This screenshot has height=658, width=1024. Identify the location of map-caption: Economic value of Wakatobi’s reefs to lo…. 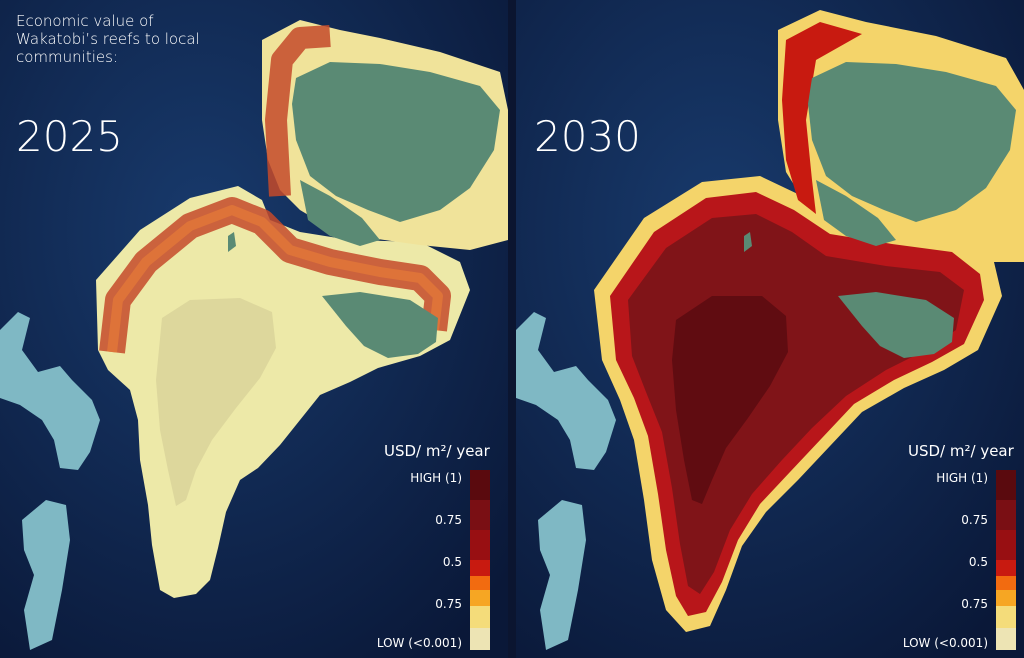
(108, 39).